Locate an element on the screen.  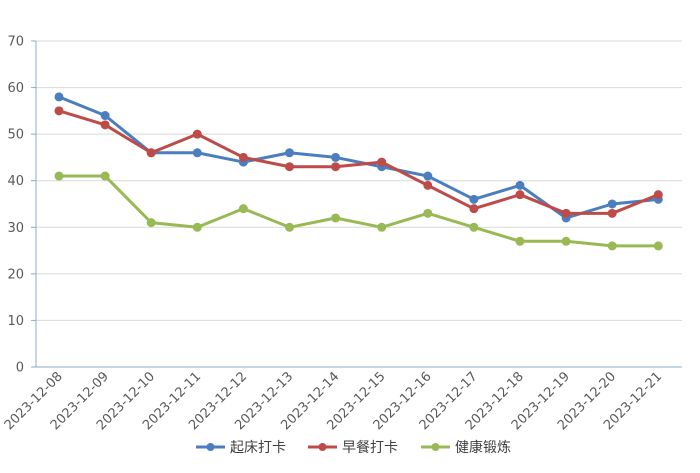
legend-label: 健康锻炼 is located at coordinates (483, 447).